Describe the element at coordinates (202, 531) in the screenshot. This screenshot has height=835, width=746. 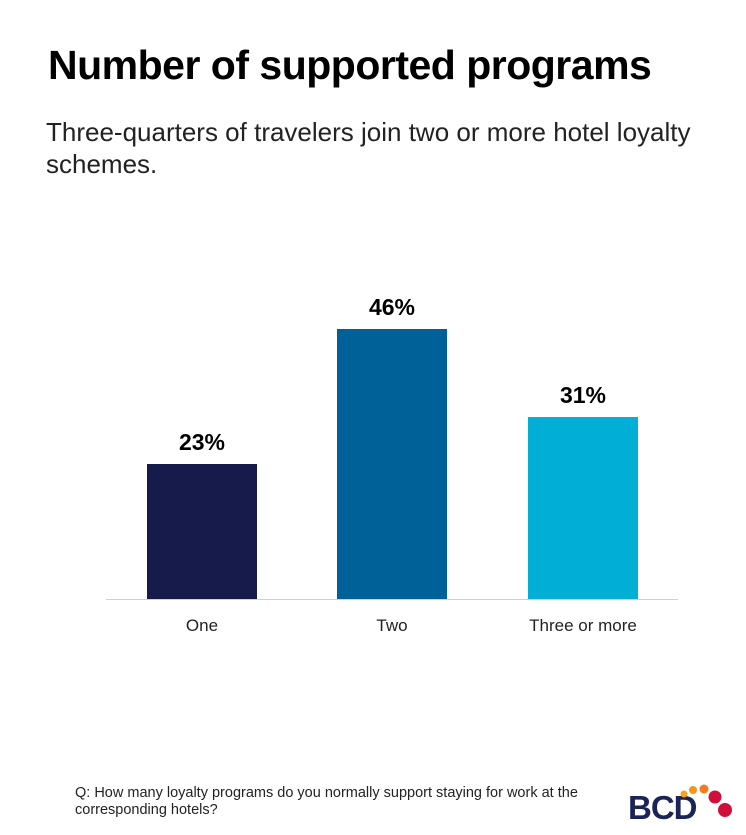
I see `bar-one` at that location.